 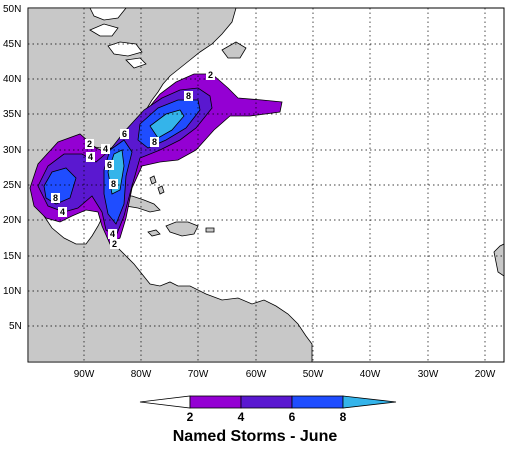 What do you see at coordinates (157, 185) in the screenshot?
I see `bahamas` at bounding box center [157, 185].